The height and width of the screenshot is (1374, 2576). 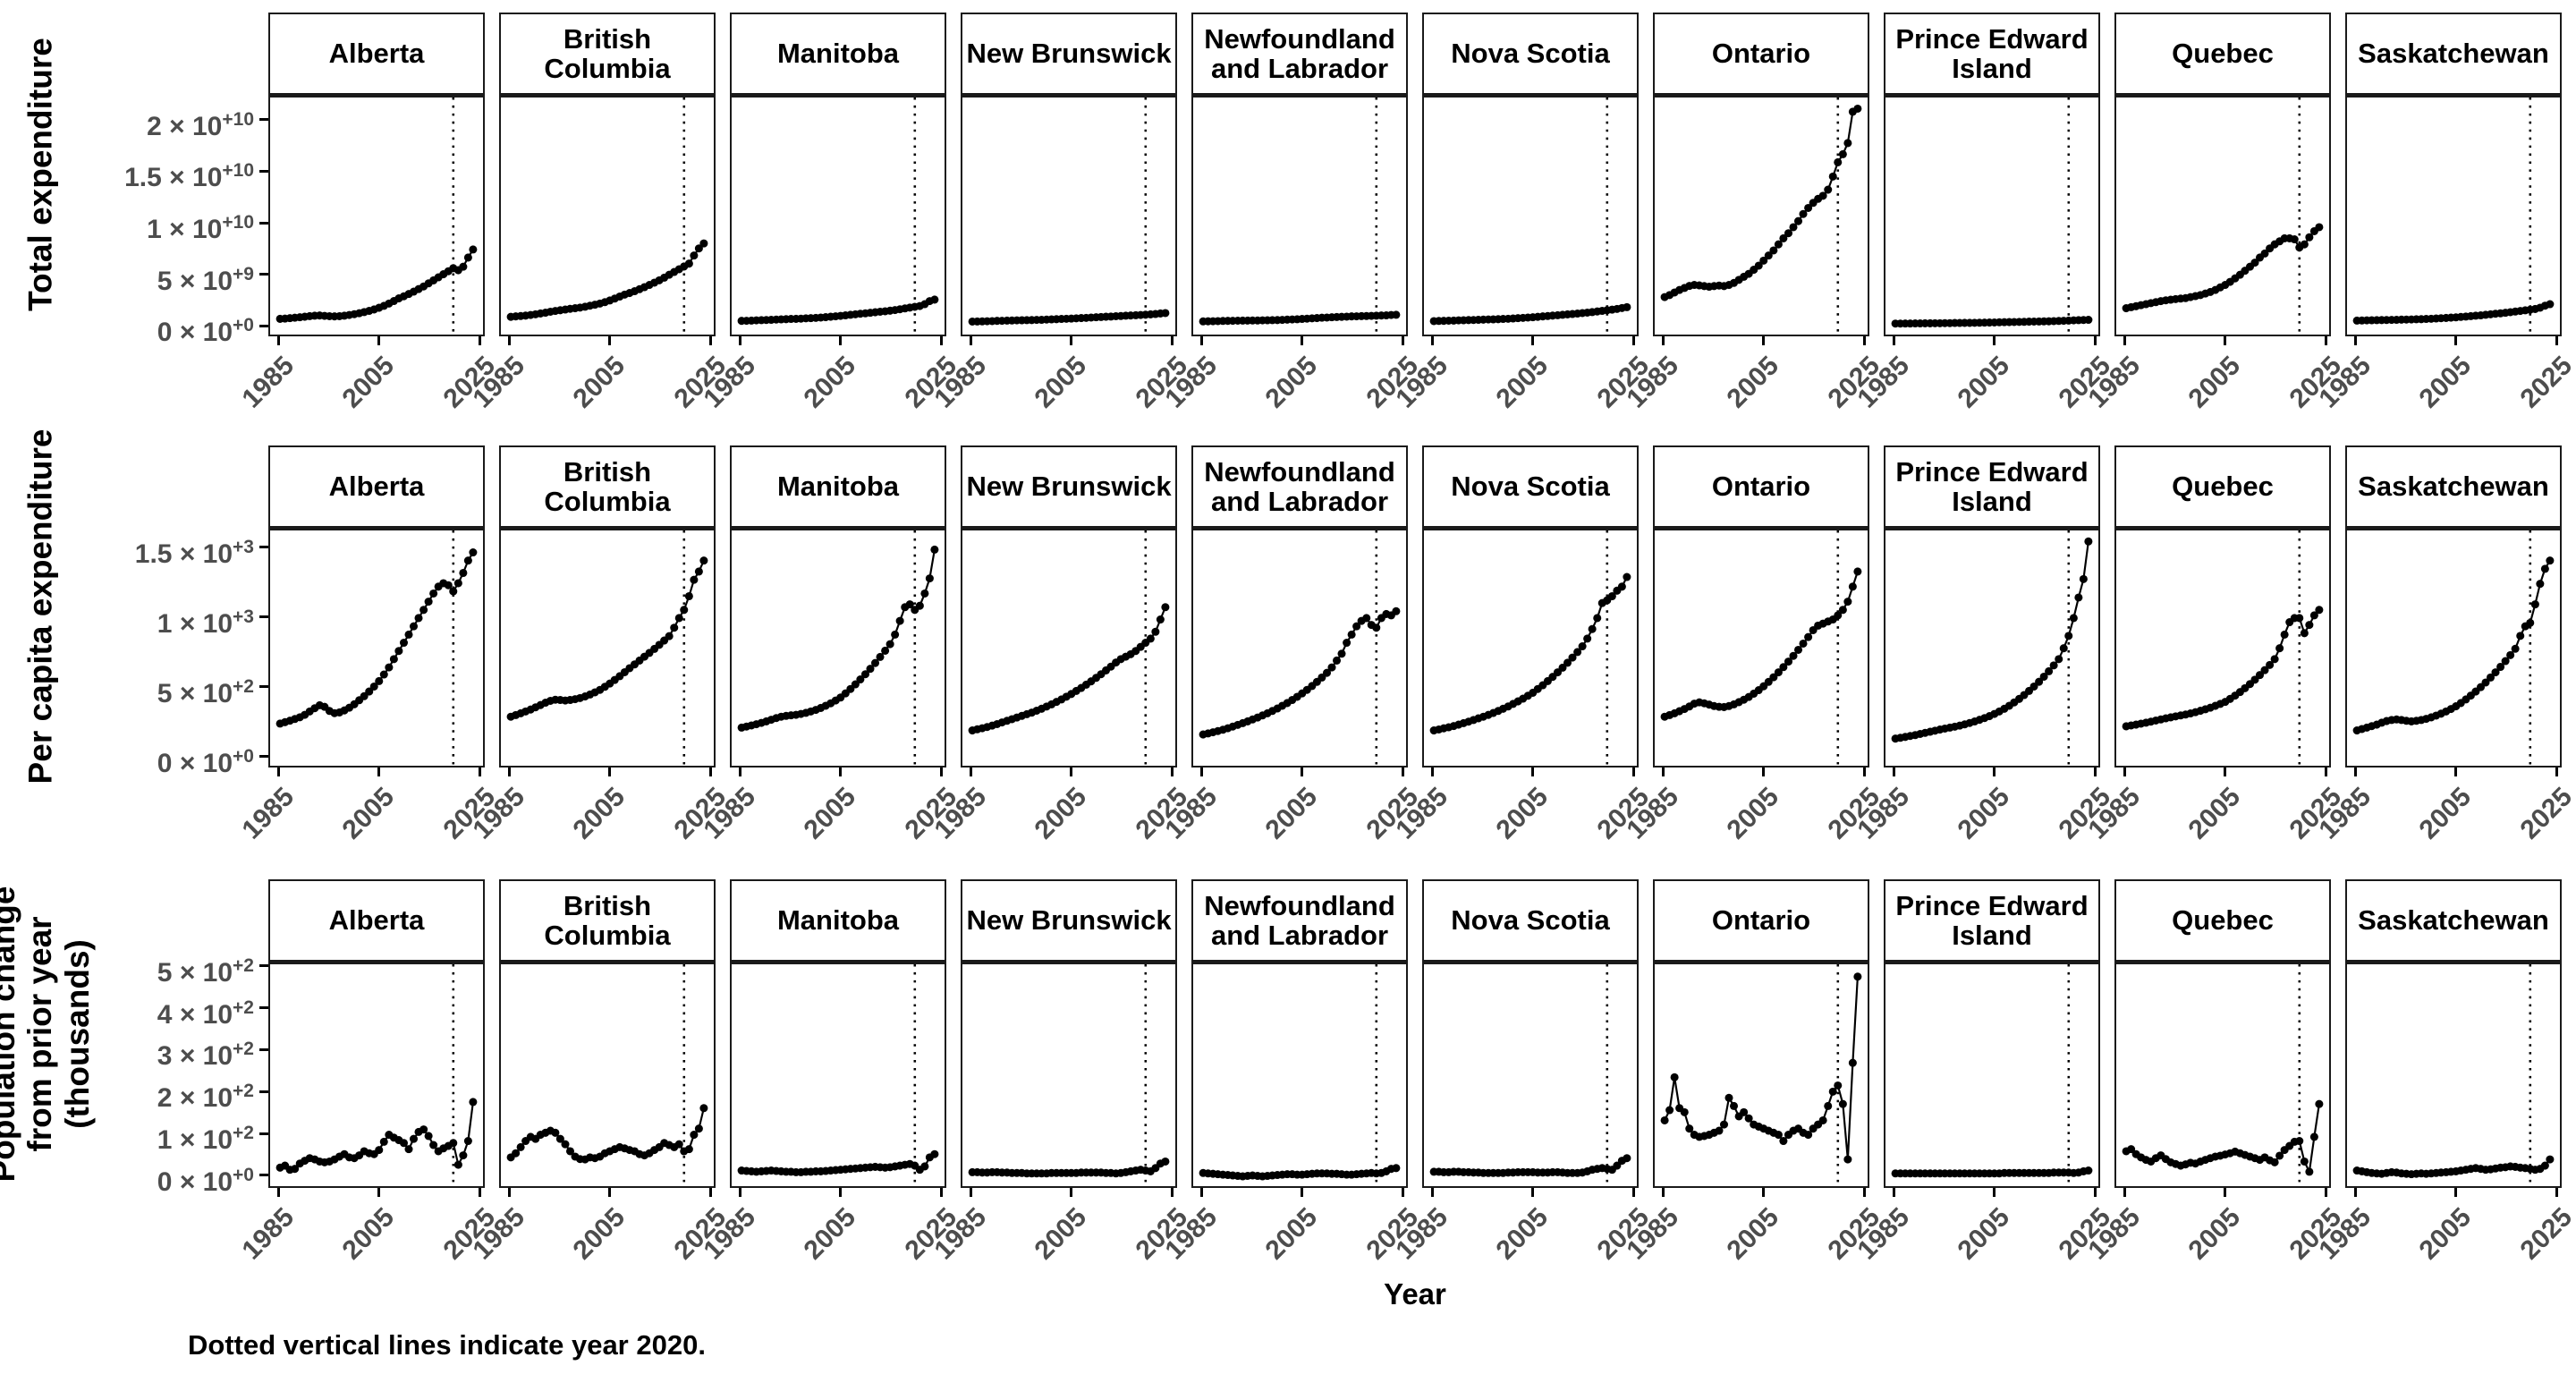 I want to click on facet-total_expenditure: British Columbia 1985 2005 2025, so click(x=599, y=229).